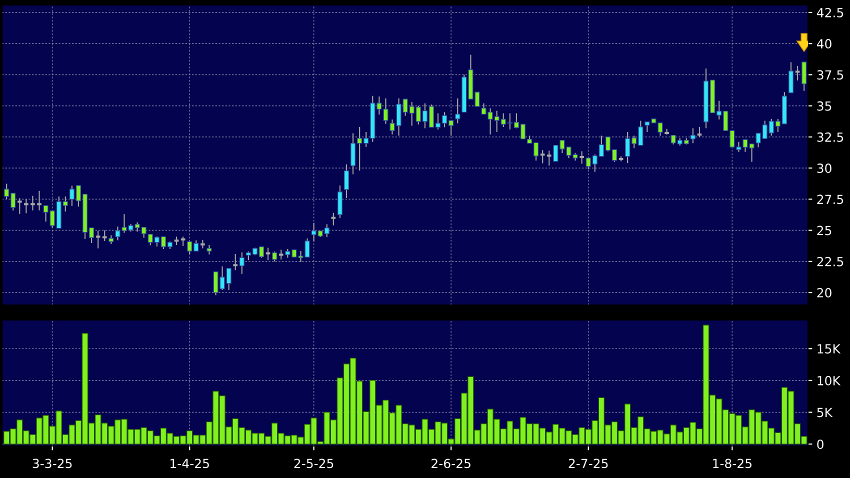 This screenshot has height=478, width=850. What do you see at coordinates (732, 463) in the screenshot?
I see `x-tick-label: 1-8-25` at bounding box center [732, 463].